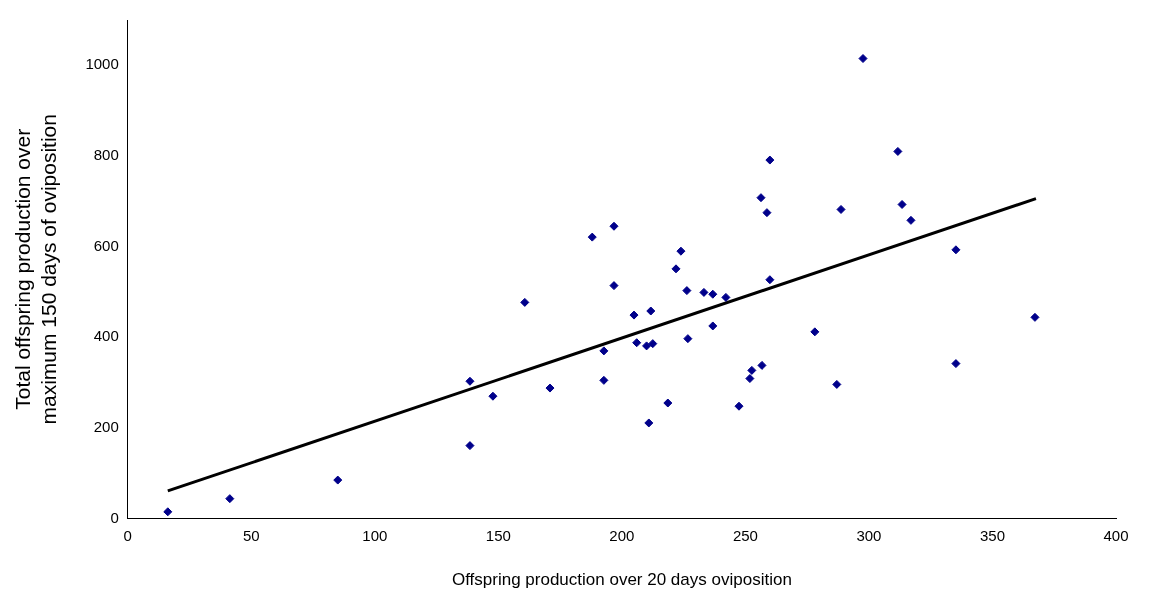 Image resolution: width=1149 pixels, height=603 pixels. Describe the element at coordinates (622, 535) in the screenshot. I see `x-tick-label: 200` at that location.